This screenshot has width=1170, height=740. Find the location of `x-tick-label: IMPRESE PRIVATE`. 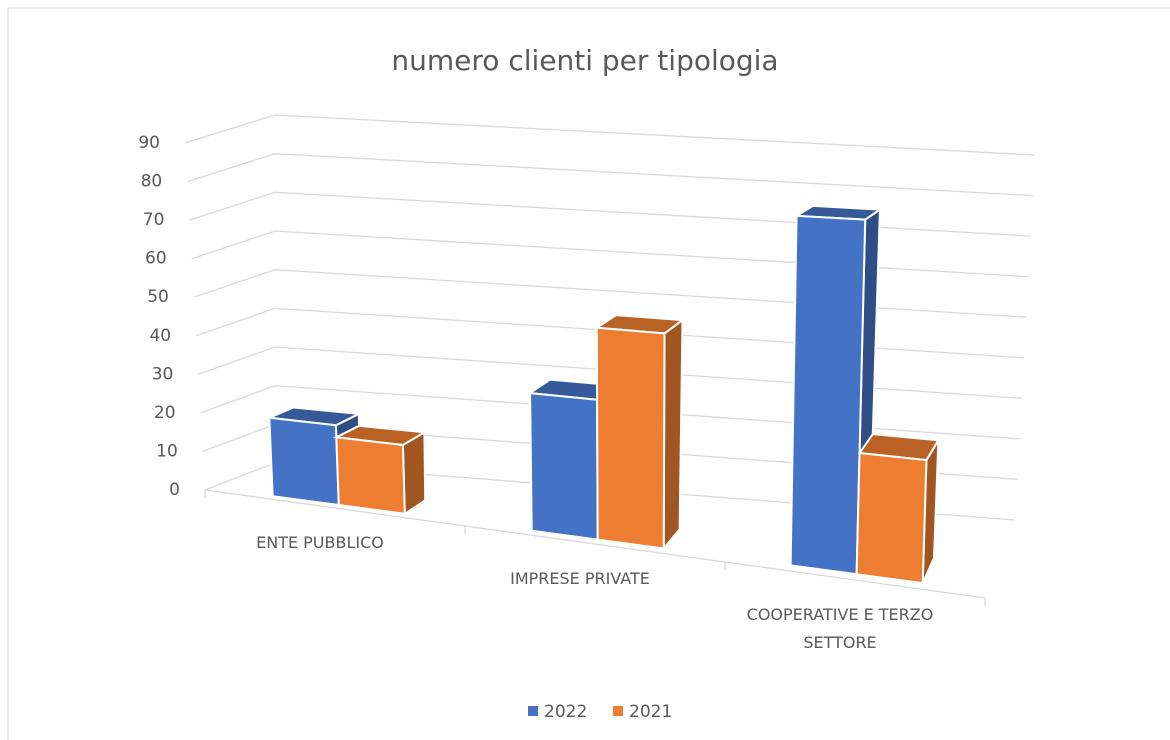

x-tick-label: IMPRESE PRIVATE is located at coordinates (580, 578).